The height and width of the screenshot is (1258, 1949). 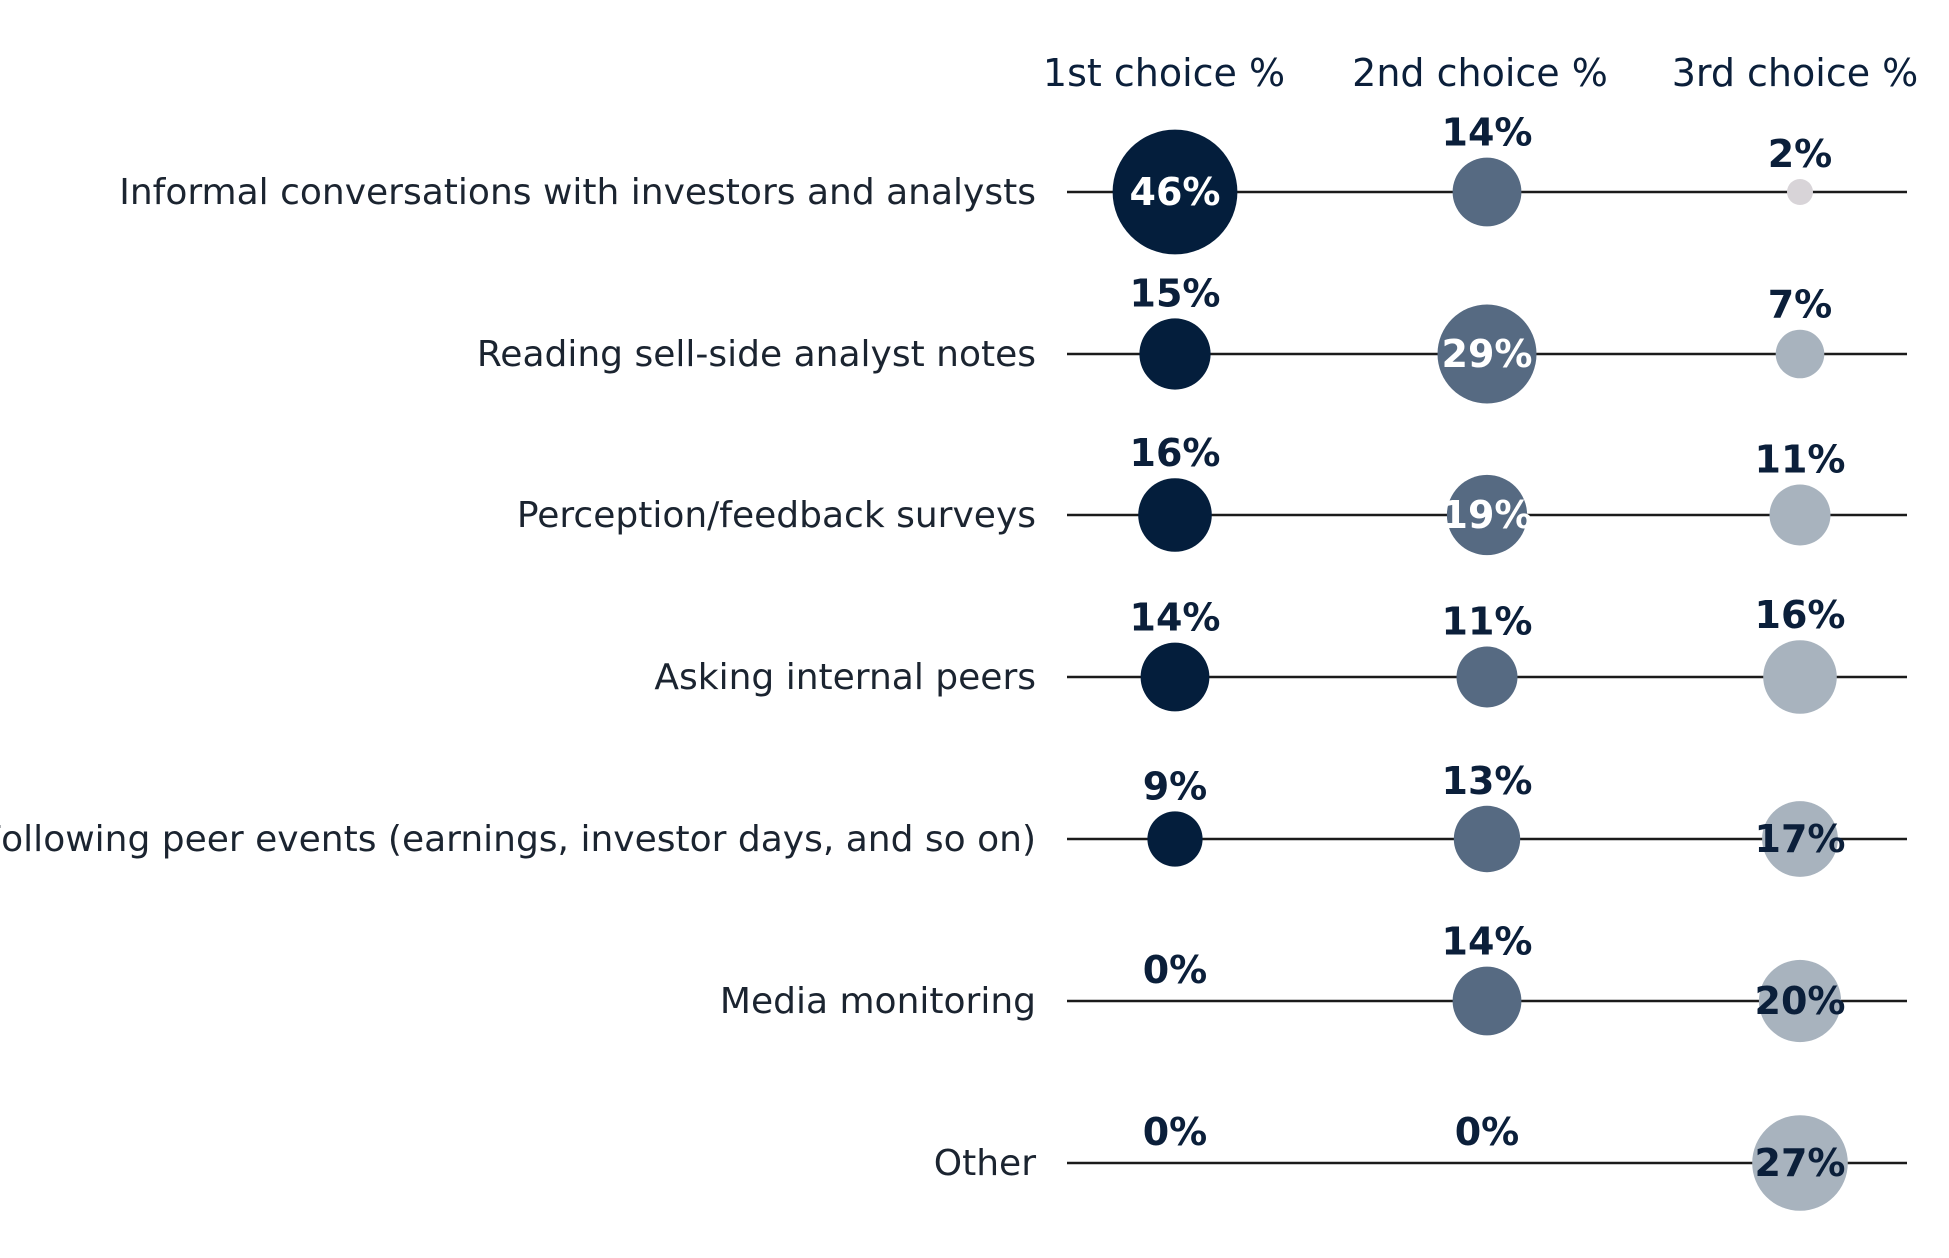 I want to click on chart-row: Perception/feedback surveys 16% 19% 11%, so click(x=1212, y=493).